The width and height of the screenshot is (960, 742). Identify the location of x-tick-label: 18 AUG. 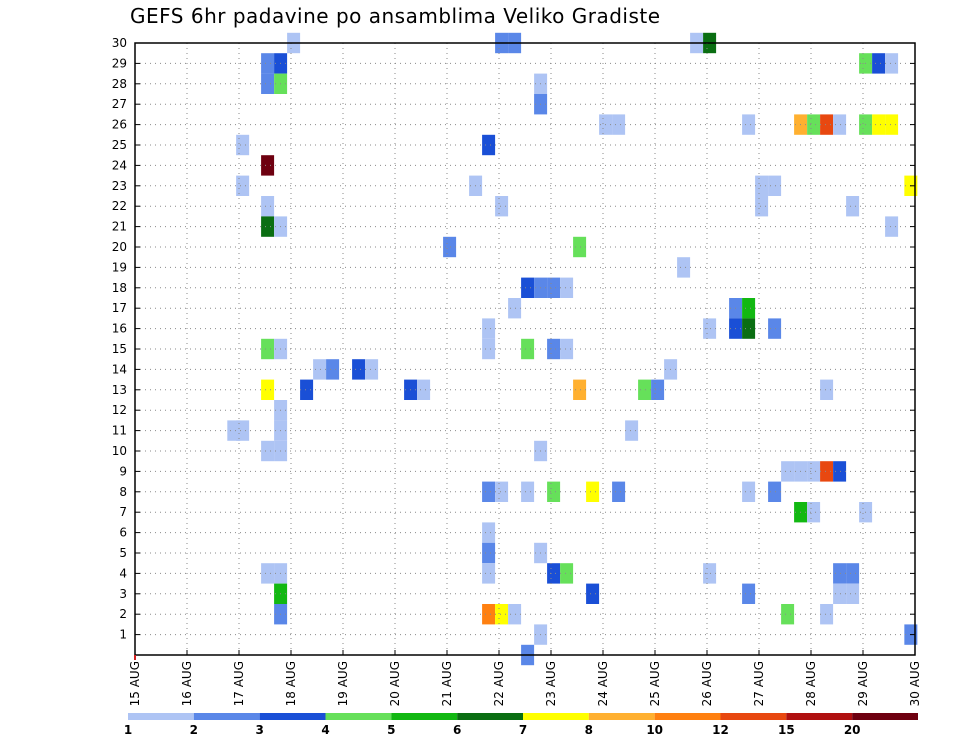
(291, 683).